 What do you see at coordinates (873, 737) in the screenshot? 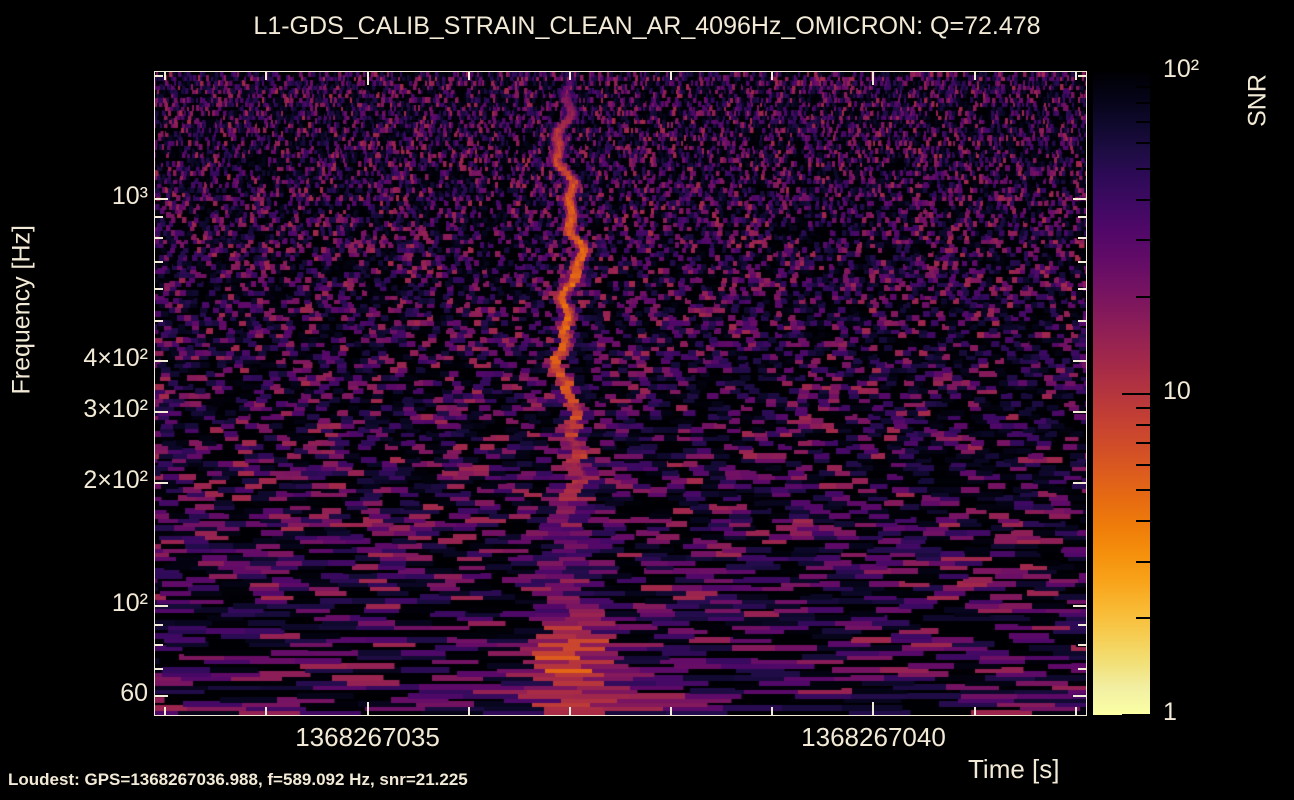
I see `x-axis-tick-label: 1368267040` at bounding box center [873, 737].